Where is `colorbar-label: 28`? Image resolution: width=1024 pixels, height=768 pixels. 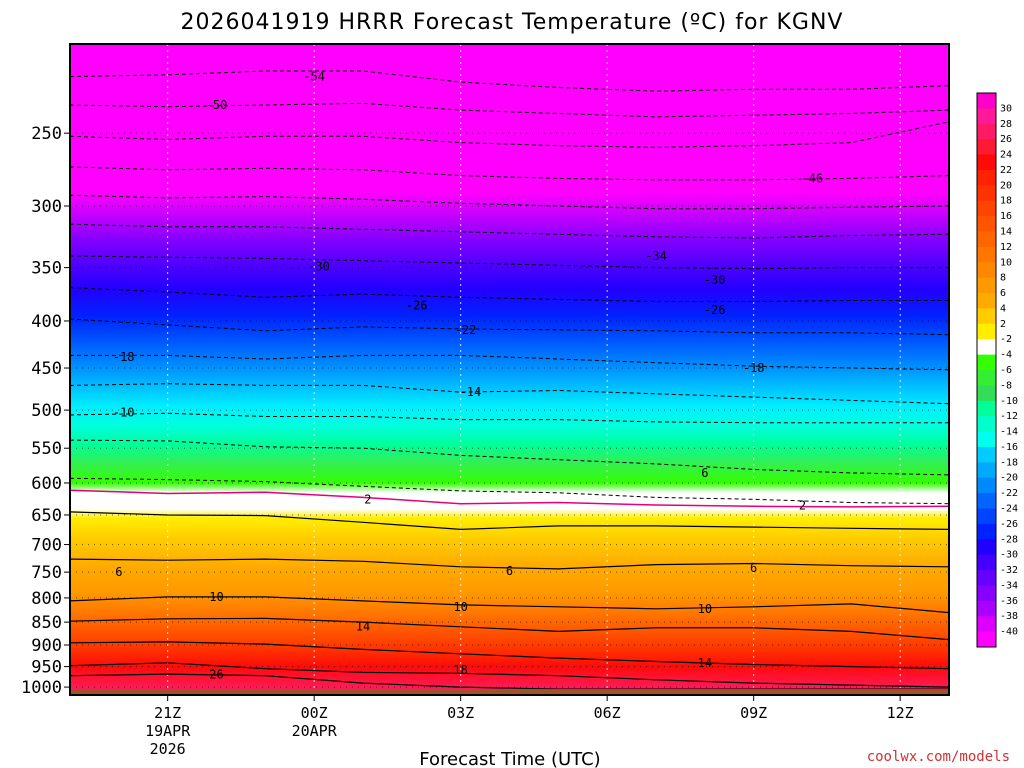 colorbar-label: 28 is located at coordinates (1006, 124).